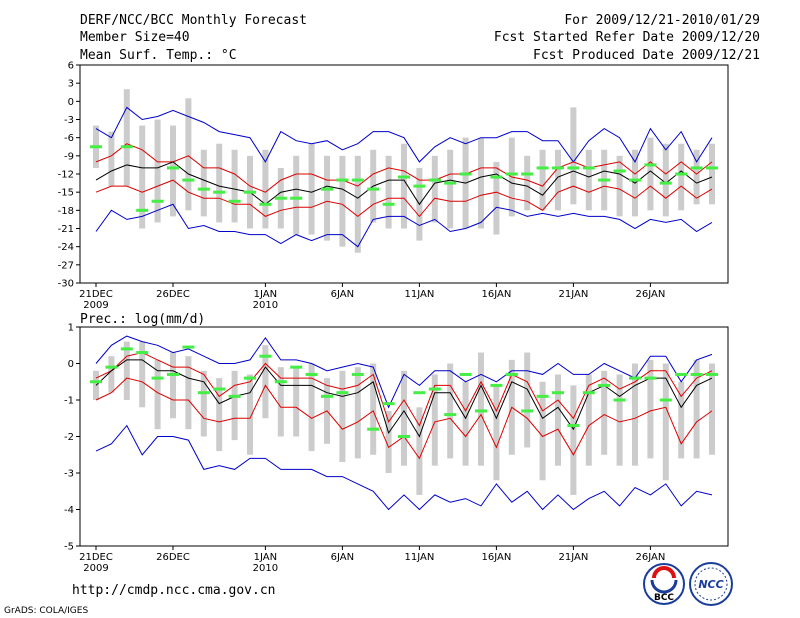 The image size is (800, 618). I want to click on x-tick-year-label: 2009, so click(95, 305).